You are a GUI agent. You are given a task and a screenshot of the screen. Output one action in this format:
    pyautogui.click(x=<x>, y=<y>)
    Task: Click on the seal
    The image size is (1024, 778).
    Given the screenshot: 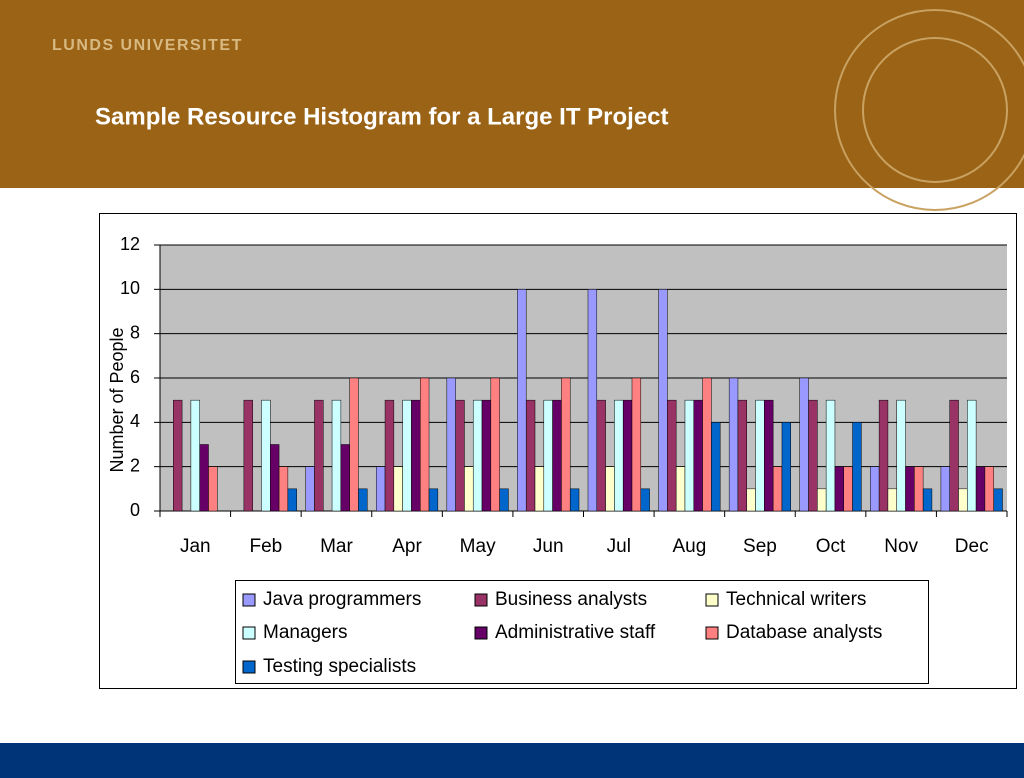 What is the action you would take?
    pyautogui.click(x=929, y=110)
    